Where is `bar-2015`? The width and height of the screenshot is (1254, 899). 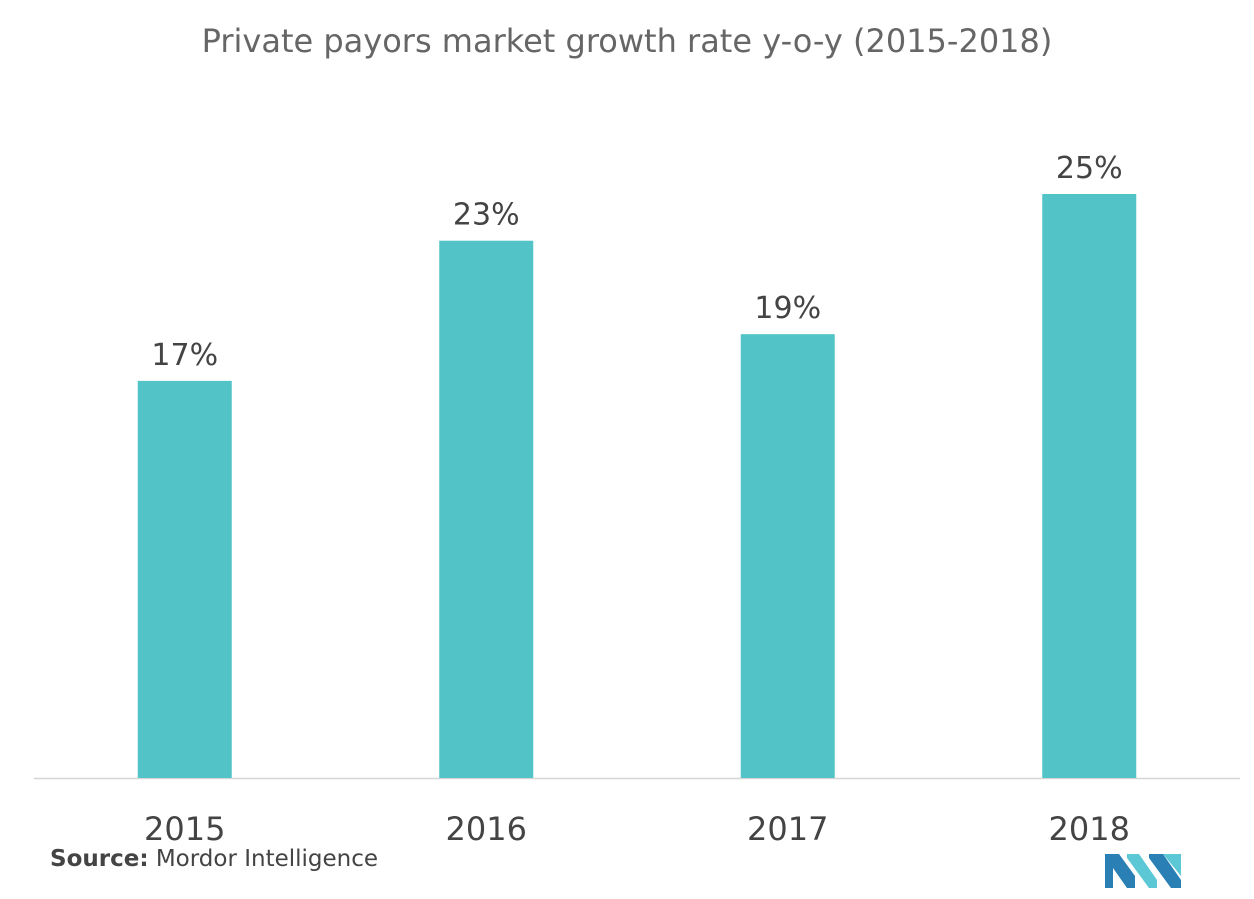 bar-2015 is located at coordinates (184, 579).